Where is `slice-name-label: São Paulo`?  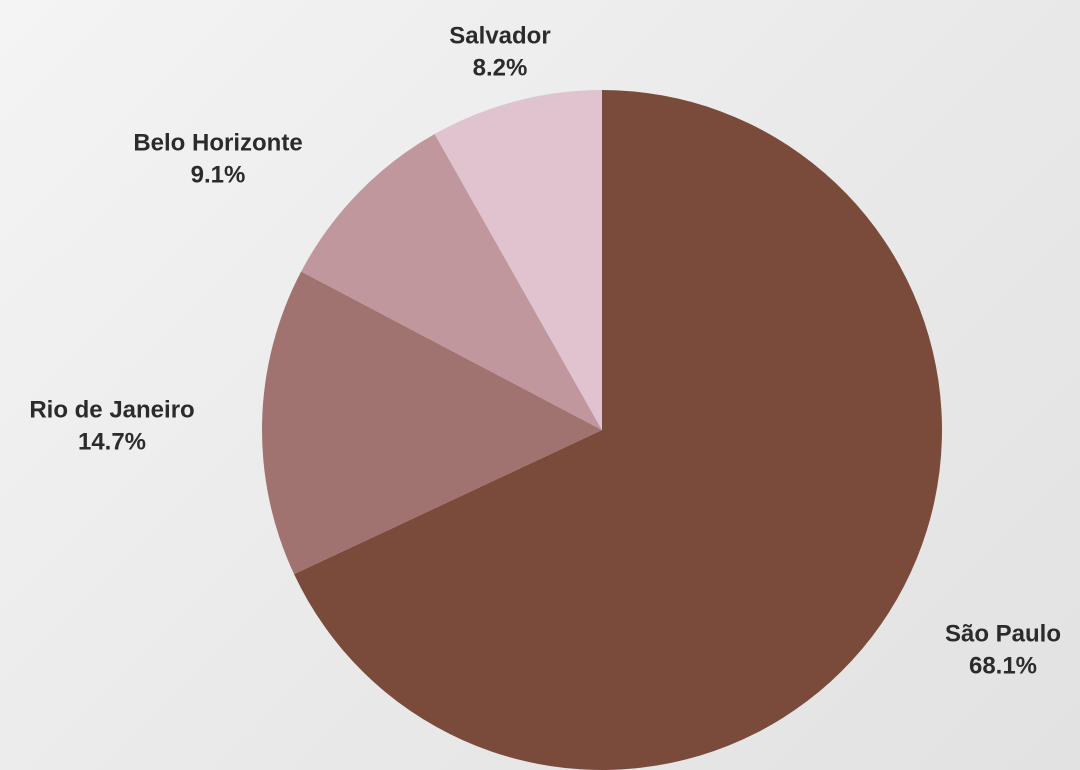
slice-name-label: São Paulo is located at coordinates (1003, 633).